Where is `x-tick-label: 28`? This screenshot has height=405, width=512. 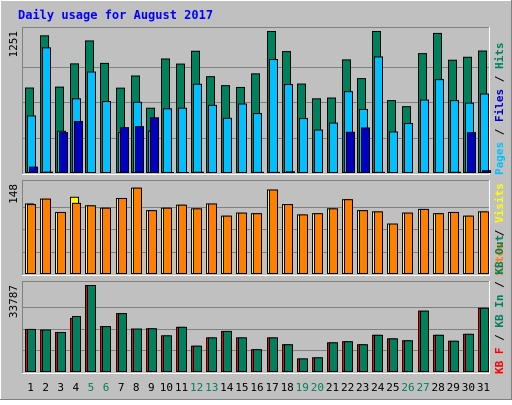
x-tick-label: 28 is located at coordinates (438, 387).